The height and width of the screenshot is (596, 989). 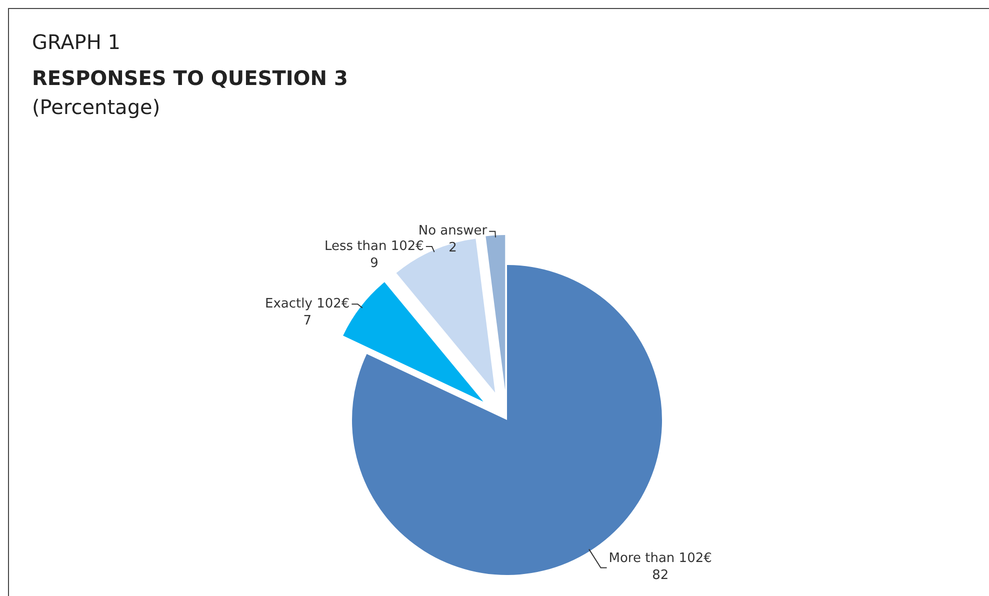 What do you see at coordinates (307, 304) in the screenshot?
I see `slice-label: Exactly 102€` at bounding box center [307, 304].